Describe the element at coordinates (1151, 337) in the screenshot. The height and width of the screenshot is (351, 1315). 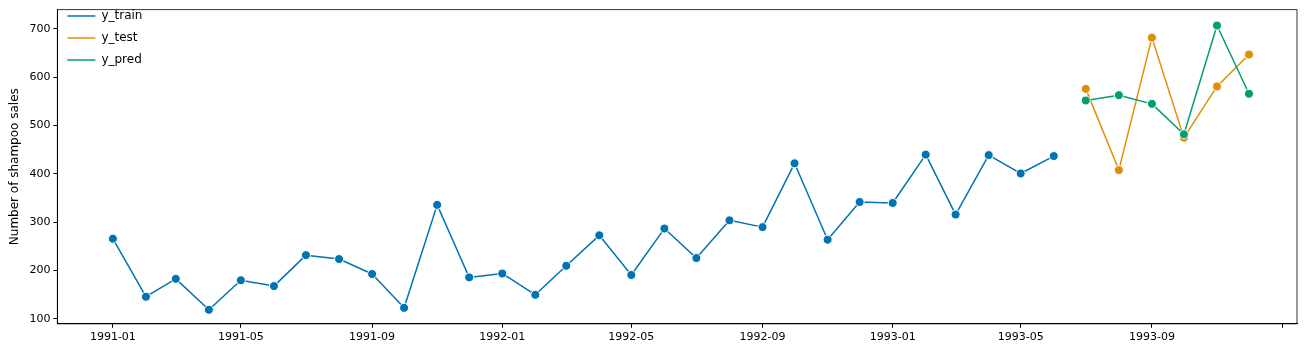
I see `x-tick-label: 1993-09` at that location.